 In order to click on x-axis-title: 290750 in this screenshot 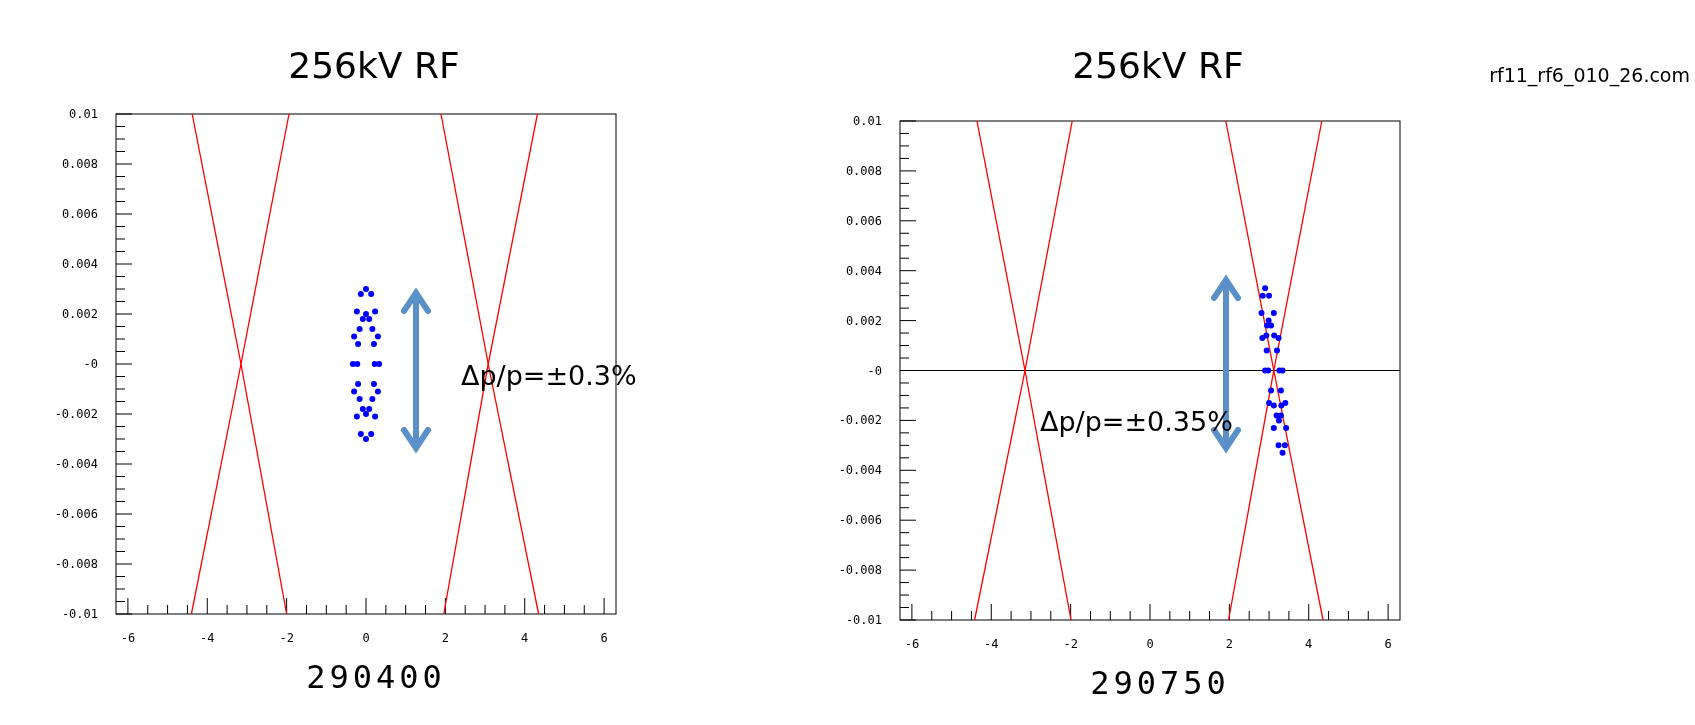, I will do `click(1160, 683)`.